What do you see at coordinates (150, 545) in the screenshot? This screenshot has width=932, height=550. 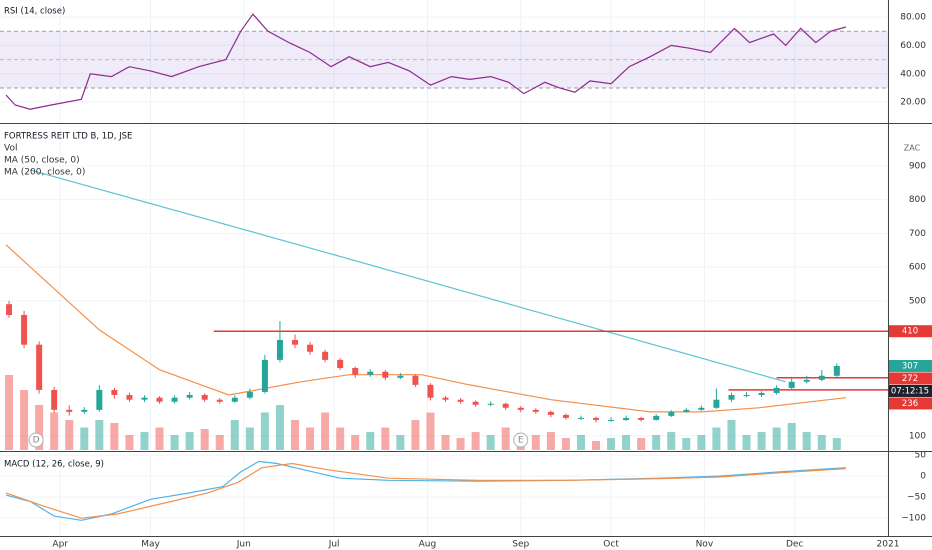 I see `x-tick-label: May` at bounding box center [150, 545].